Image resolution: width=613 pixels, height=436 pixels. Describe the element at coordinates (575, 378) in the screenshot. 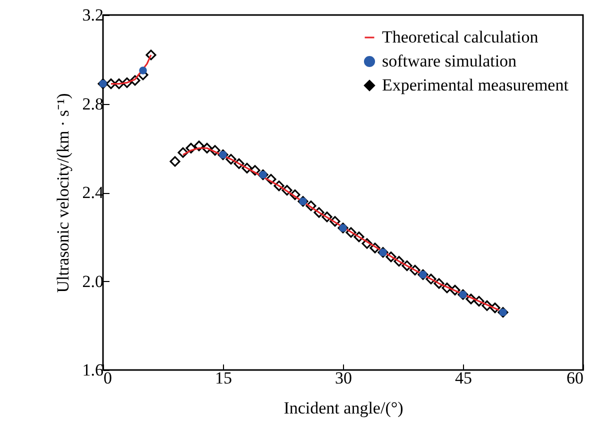

I see `x-tick-label: 60` at that location.